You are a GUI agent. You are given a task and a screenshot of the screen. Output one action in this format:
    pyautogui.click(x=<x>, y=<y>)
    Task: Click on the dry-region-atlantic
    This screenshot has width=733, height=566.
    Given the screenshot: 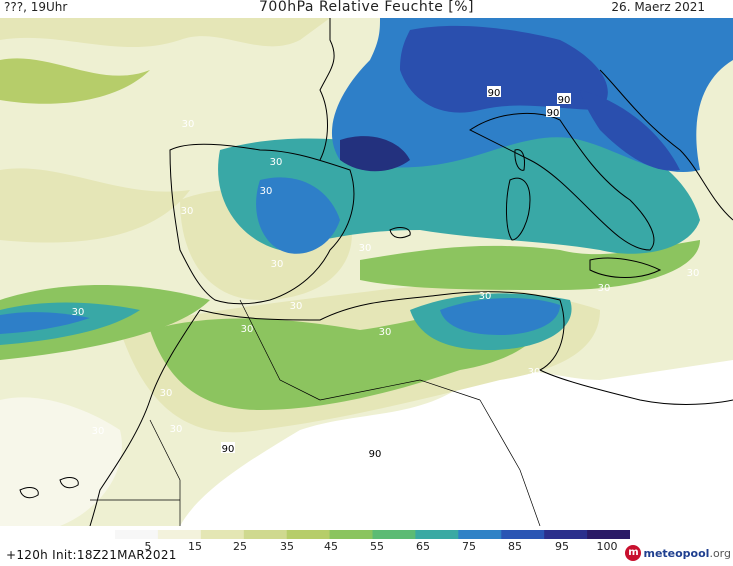 What is the action you would take?
    pyautogui.click(x=61, y=461)
    